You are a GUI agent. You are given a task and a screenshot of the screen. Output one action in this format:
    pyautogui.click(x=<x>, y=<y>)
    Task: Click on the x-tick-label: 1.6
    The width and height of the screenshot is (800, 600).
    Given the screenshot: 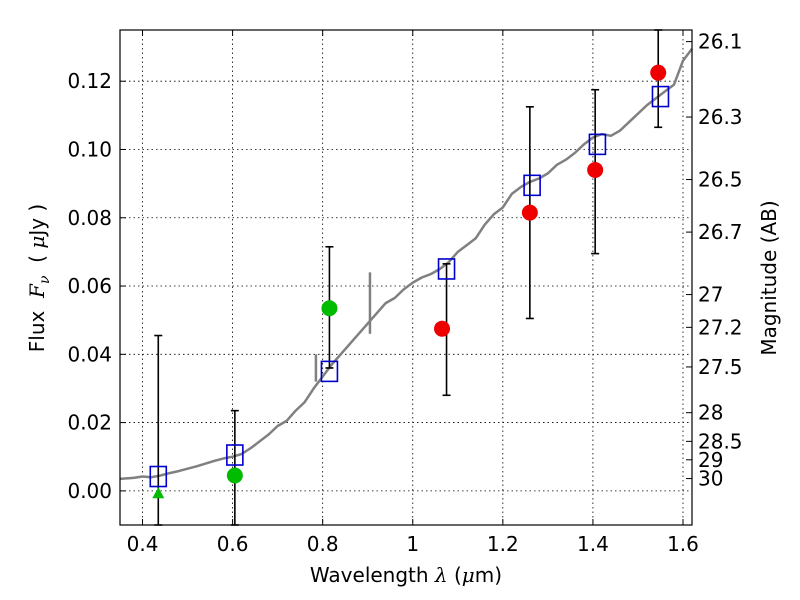 What is the action you would take?
    pyautogui.click(x=683, y=544)
    